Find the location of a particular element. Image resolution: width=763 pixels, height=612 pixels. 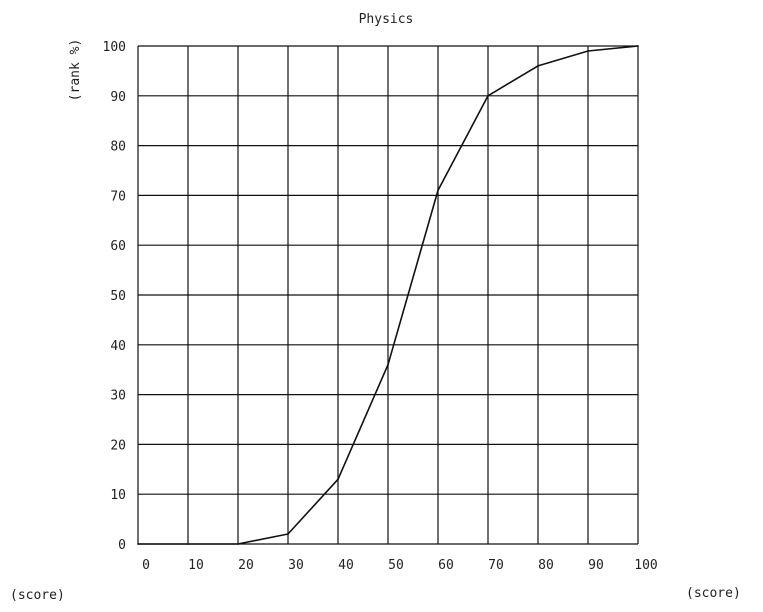

y-tick-label: 30 is located at coordinates (118, 396).